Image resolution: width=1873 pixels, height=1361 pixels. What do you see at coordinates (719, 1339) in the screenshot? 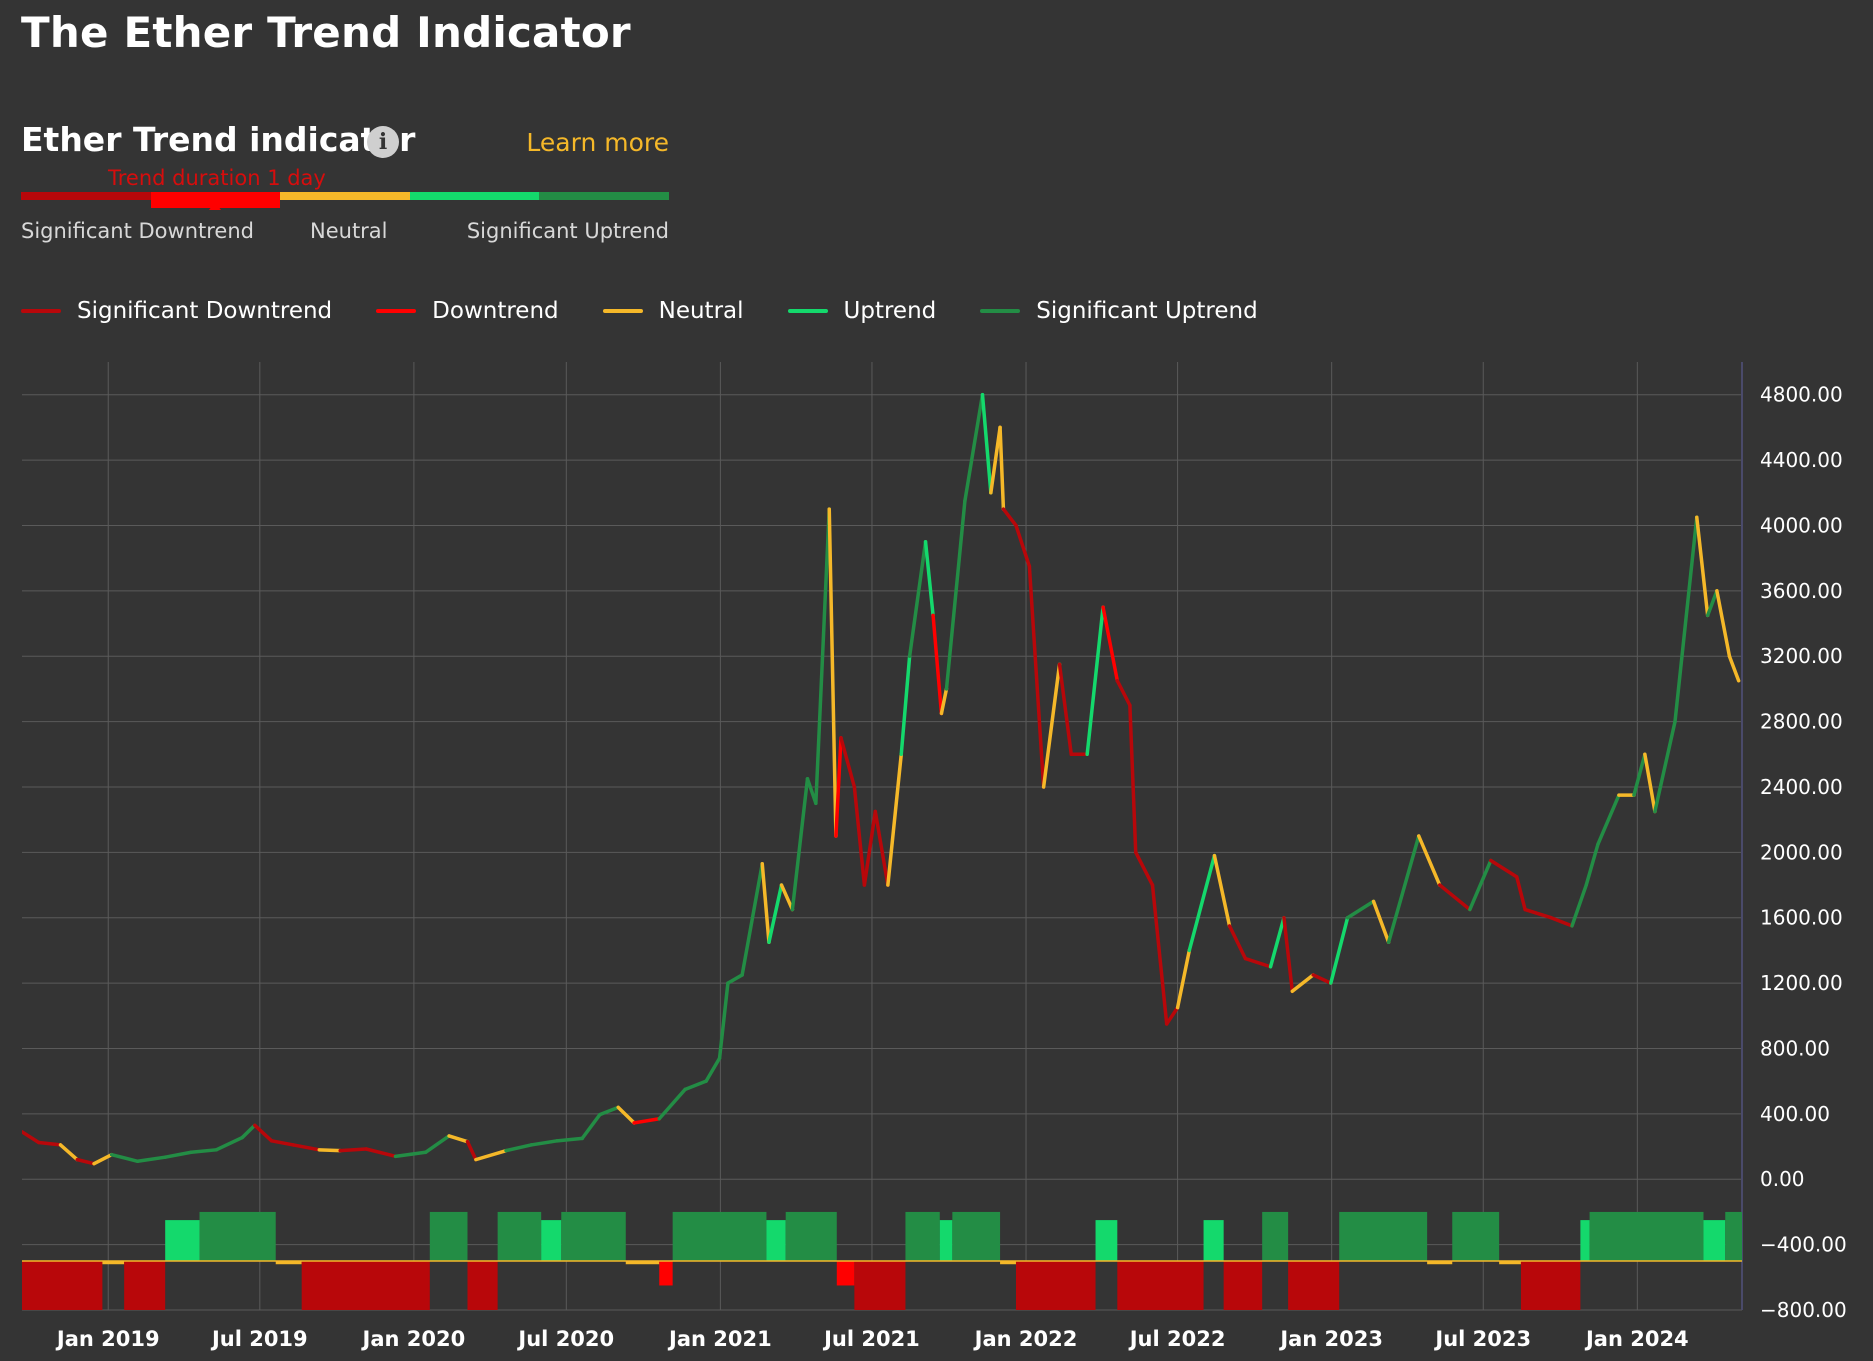
I see `x-tick-label: Jan 2021` at bounding box center [719, 1339].